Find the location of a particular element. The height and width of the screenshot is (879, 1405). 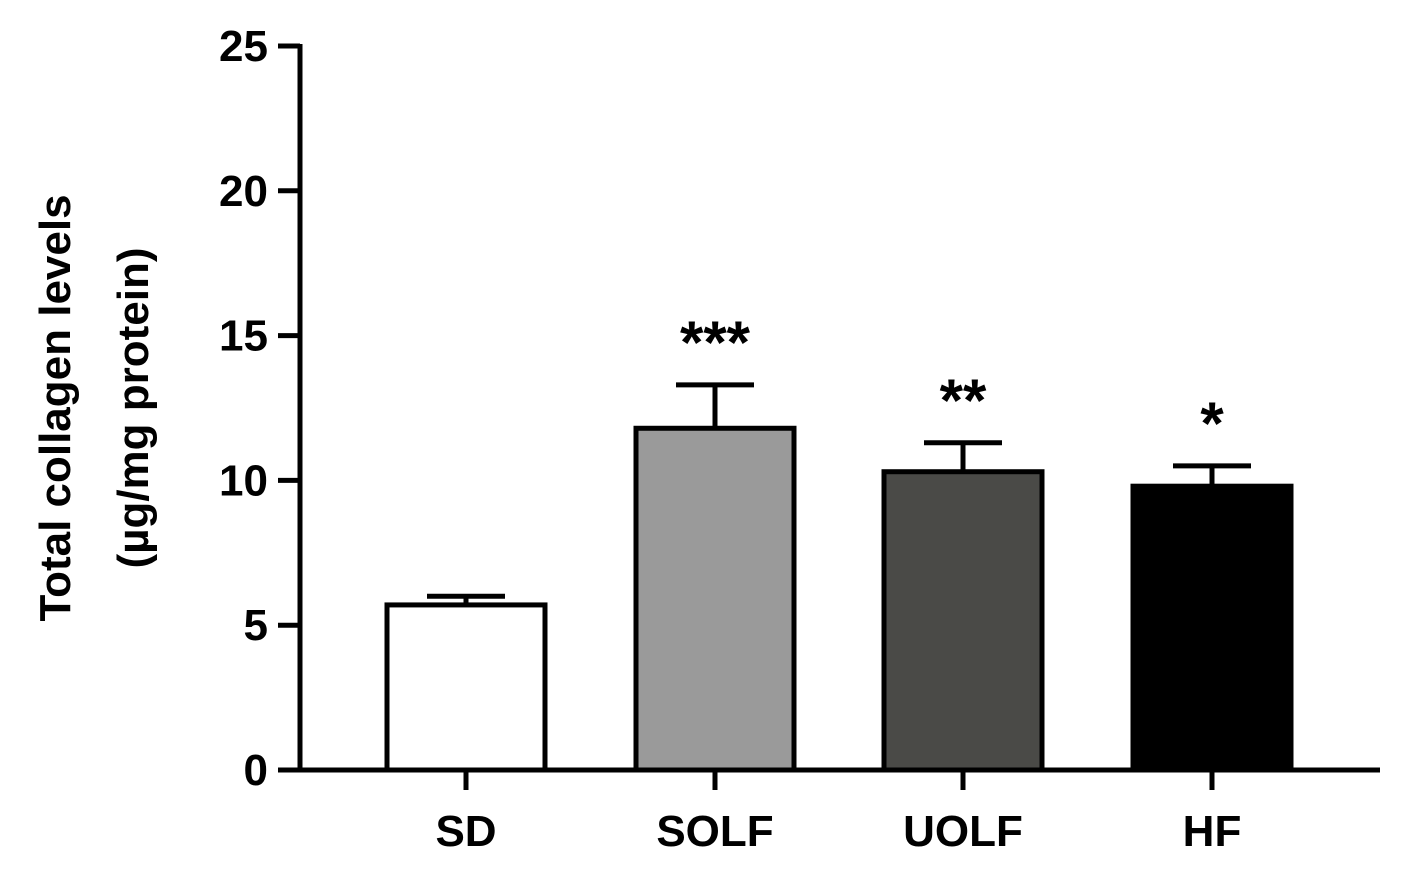

x-tick-labels: SD SOLF UOLF HF is located at coordinates (838, 813).